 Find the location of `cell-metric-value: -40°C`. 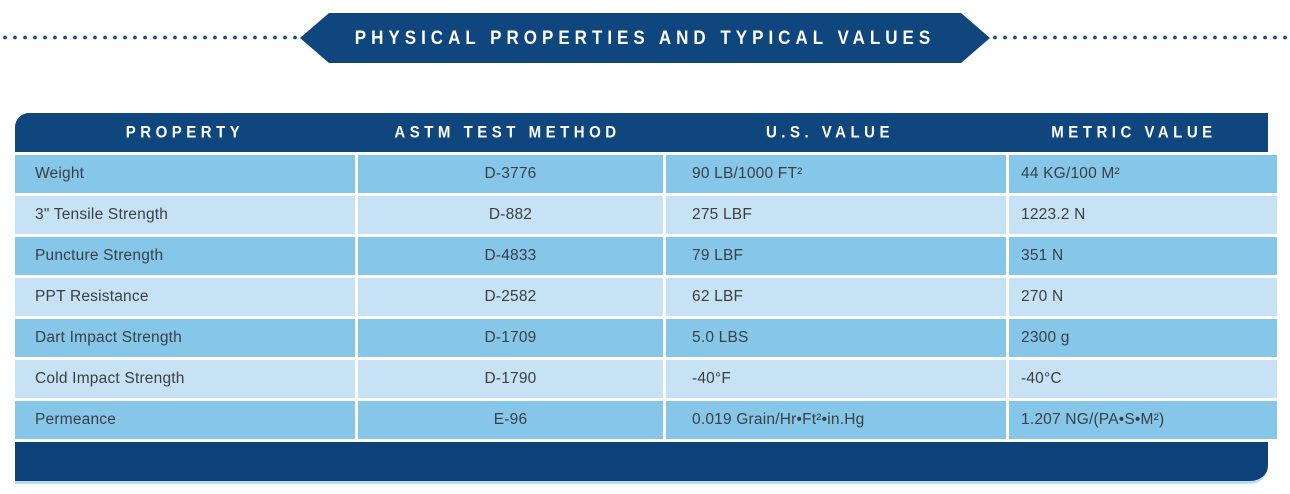

cell-metric-value: -40°C is located at coordinates (1143, 379).